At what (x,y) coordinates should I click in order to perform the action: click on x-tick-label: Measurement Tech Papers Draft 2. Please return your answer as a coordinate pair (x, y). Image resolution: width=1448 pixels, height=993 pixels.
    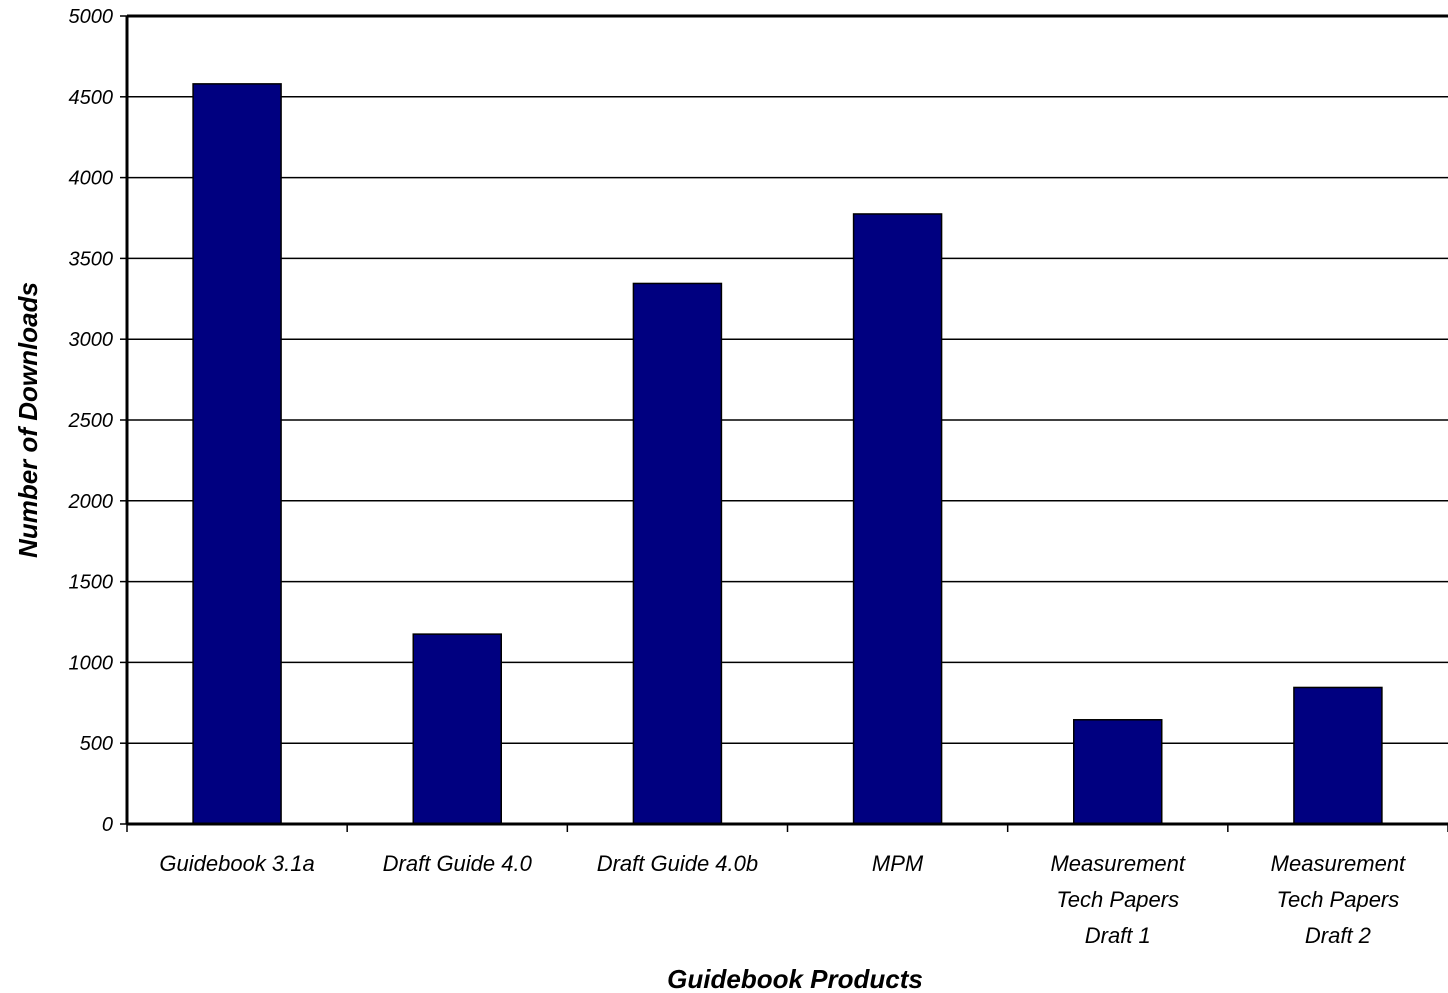
    Looking at the image, I should click on (1338, 899).